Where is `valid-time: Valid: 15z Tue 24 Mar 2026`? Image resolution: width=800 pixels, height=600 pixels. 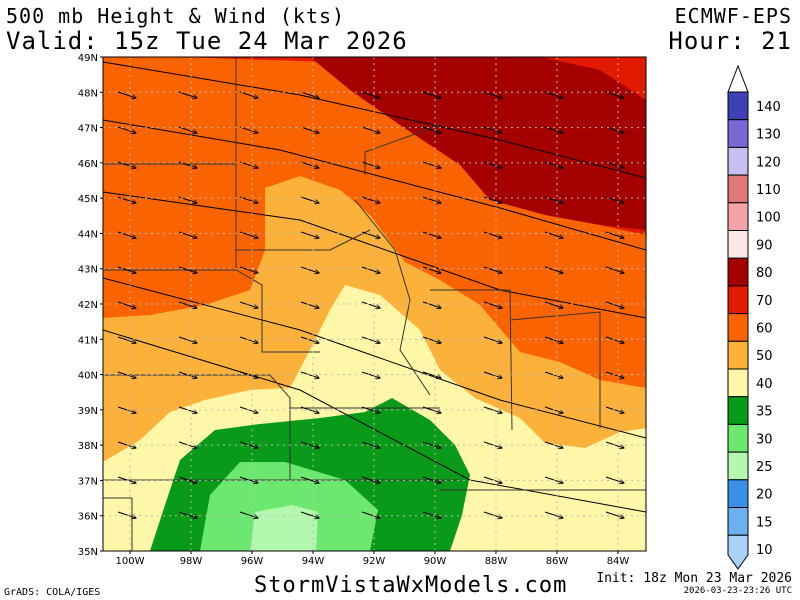 valid-time: Valid: 15z Tue 24 Mar 2026 is located at coordinates (207, 41).